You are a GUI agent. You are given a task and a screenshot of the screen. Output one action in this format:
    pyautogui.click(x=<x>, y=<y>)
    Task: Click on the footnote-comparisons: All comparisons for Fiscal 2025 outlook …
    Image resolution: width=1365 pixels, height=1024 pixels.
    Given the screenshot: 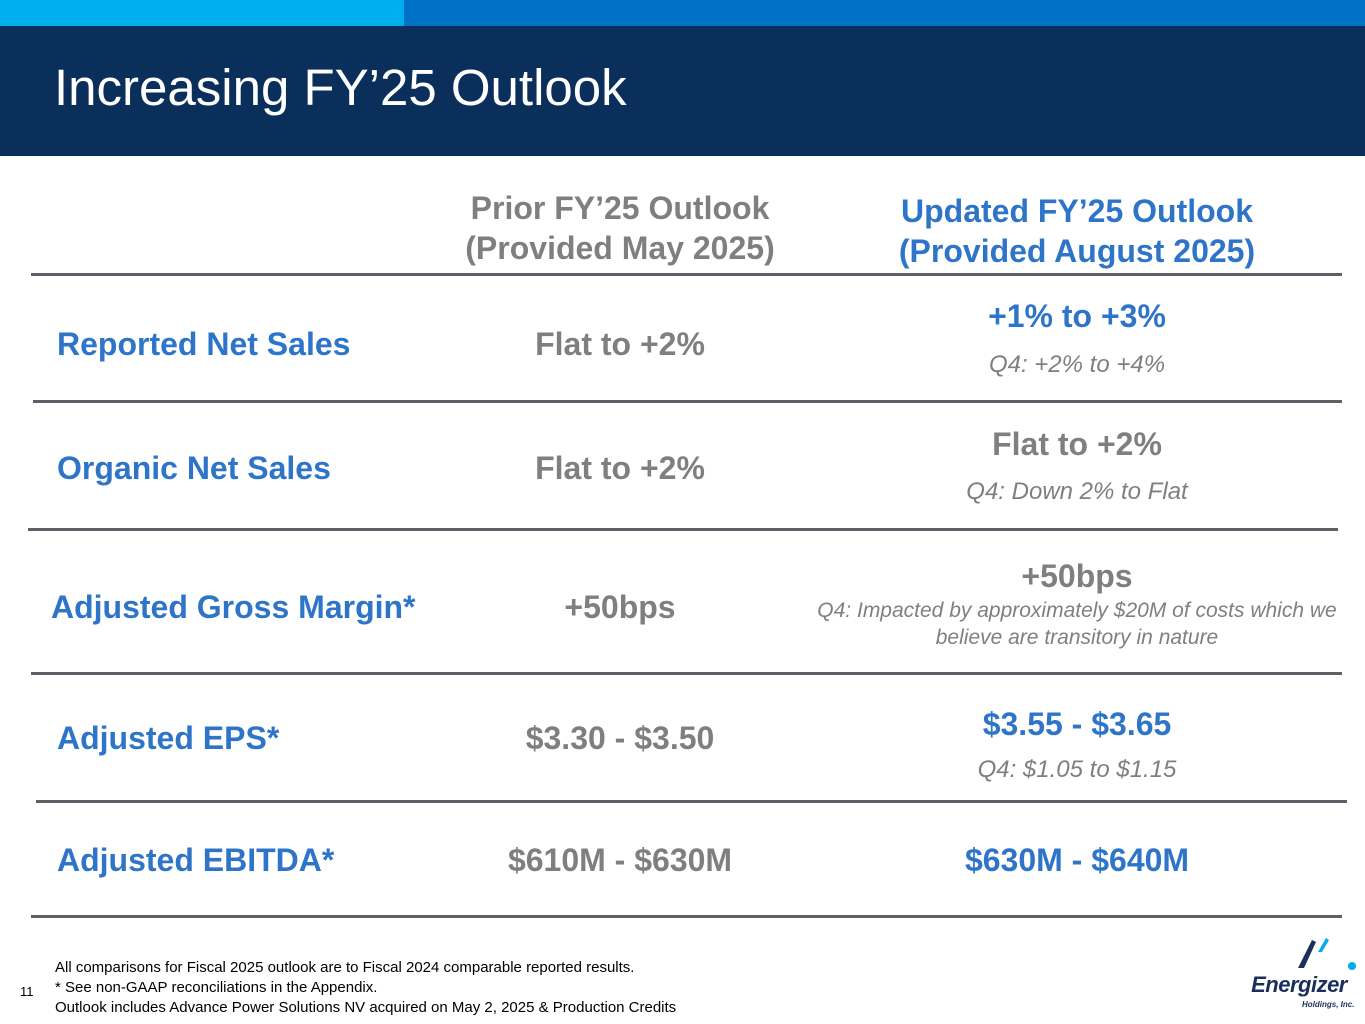 What is the action you would take?
    pyautogui.click(x=345, y=967)
    